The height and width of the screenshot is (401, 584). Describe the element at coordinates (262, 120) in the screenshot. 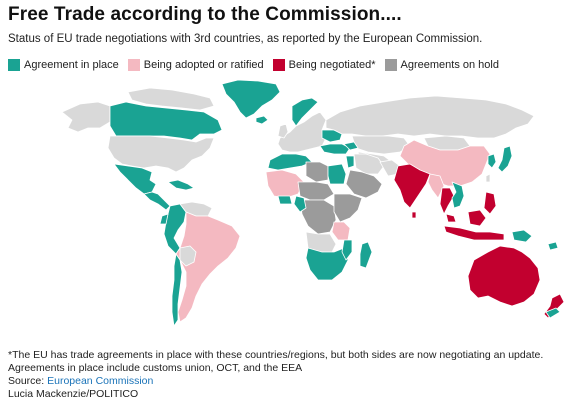

I see `region-iceland` at that location.